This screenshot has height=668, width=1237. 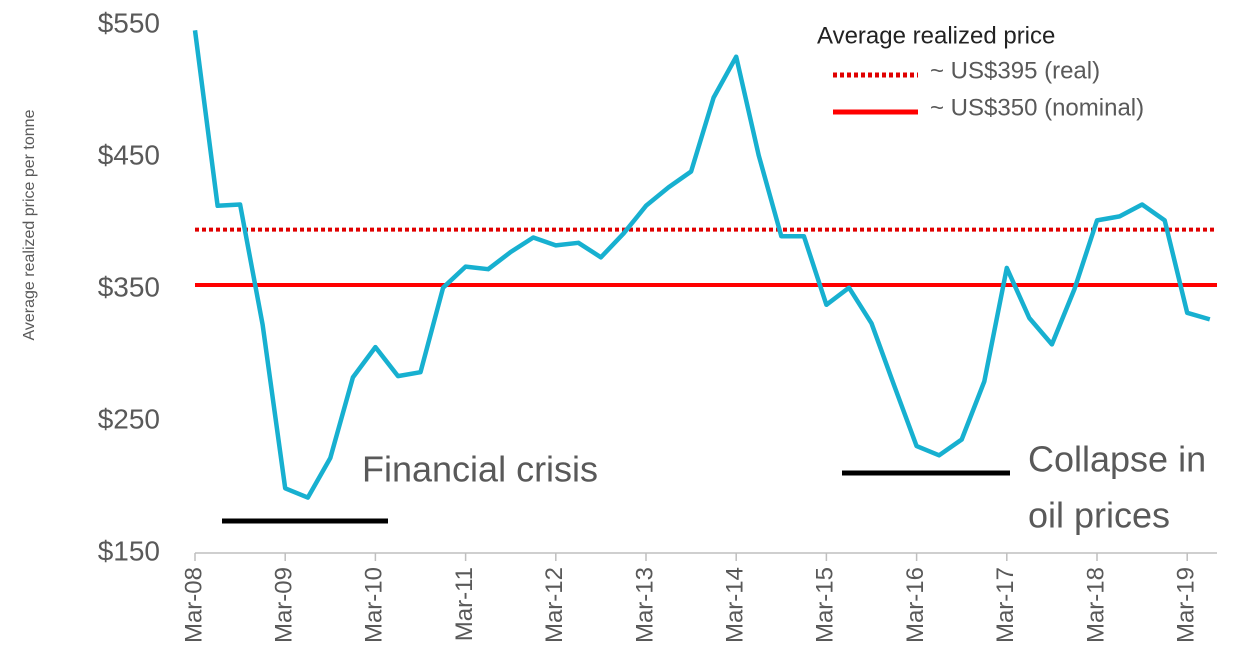 What do you see at coordinates (915, 605) in the screenshot?
I see `x-tick-label: Mar-16` at bounding box center [915, 605].